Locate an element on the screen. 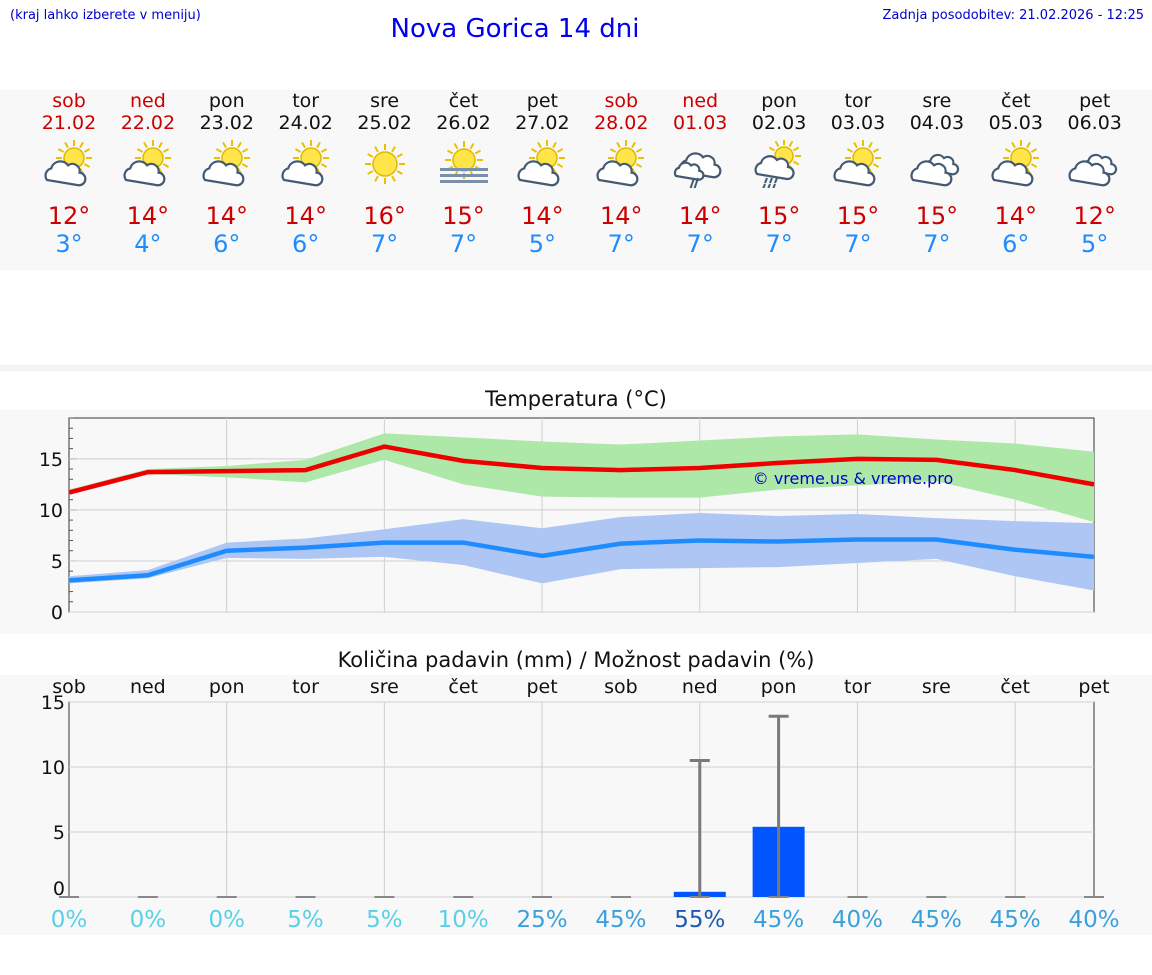 This screenshot has width=1152, height=975. day-date: 02.03 is located at coordinates (779, 123).